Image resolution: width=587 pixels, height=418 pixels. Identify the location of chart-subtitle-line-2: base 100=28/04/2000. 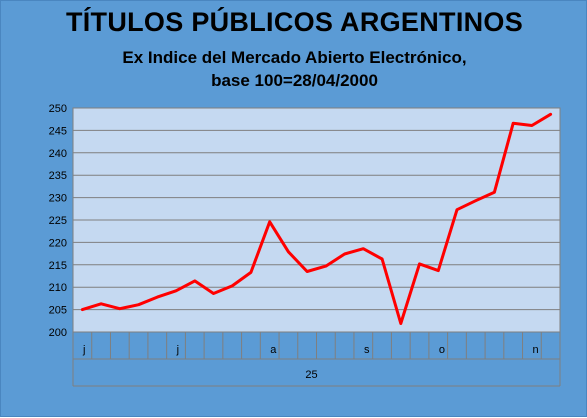
(294, 80).